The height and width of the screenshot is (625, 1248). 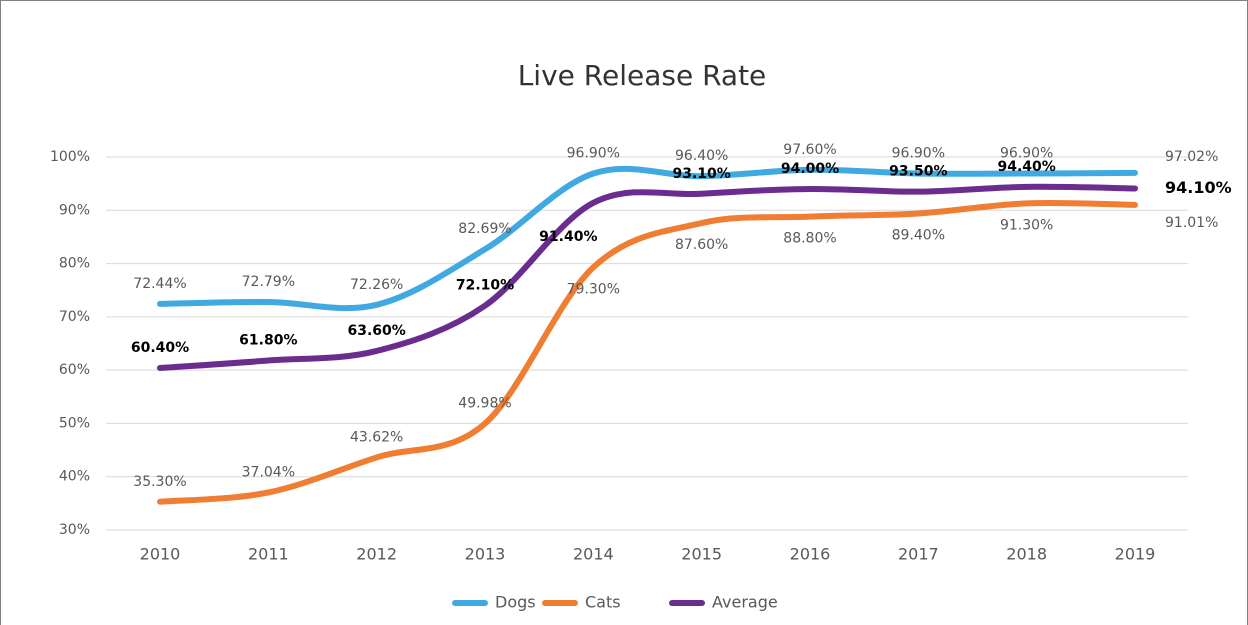 I want to click on data-label: 49.98%, so click(x=484, y=404).